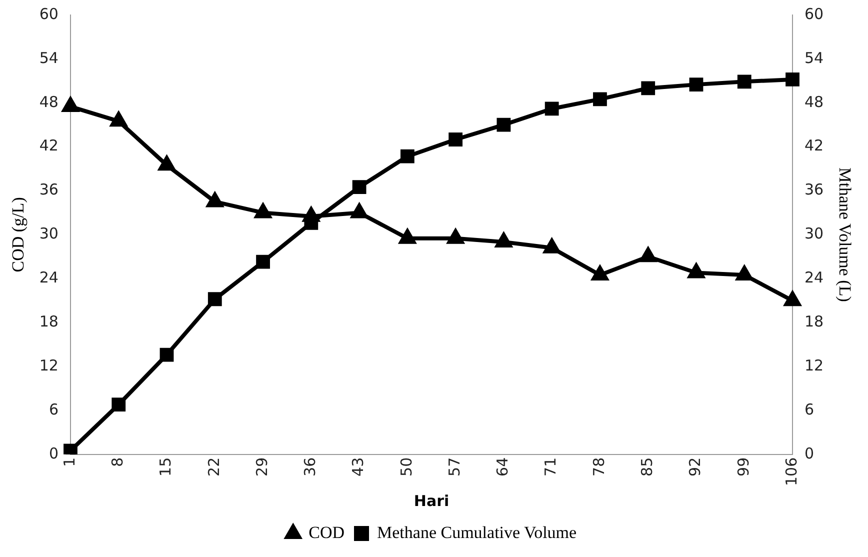 The image size is (868, 557). What do you see at coordinates (432, 501) in the screenshot?
I see `x-axis-title: Hari` at bounding box center [432, 501].